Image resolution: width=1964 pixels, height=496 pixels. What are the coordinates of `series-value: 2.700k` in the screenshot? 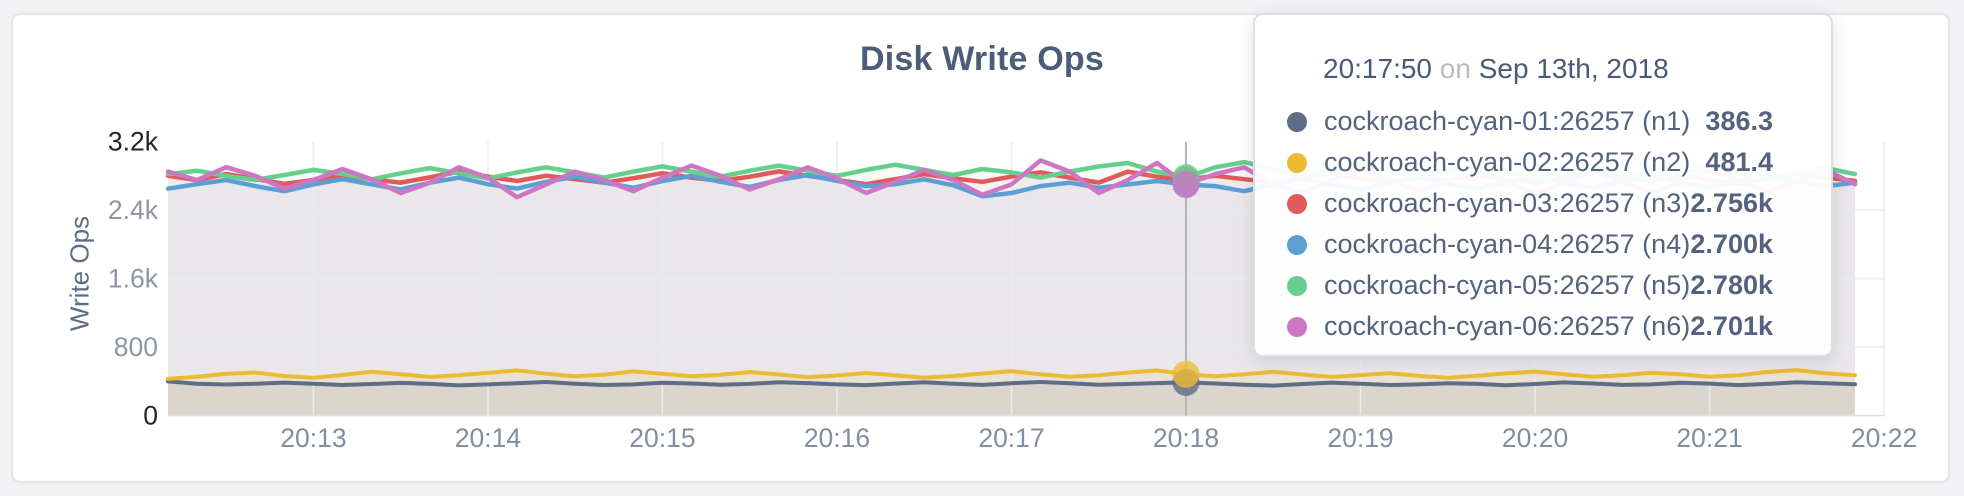 It's located at (1731, 244).